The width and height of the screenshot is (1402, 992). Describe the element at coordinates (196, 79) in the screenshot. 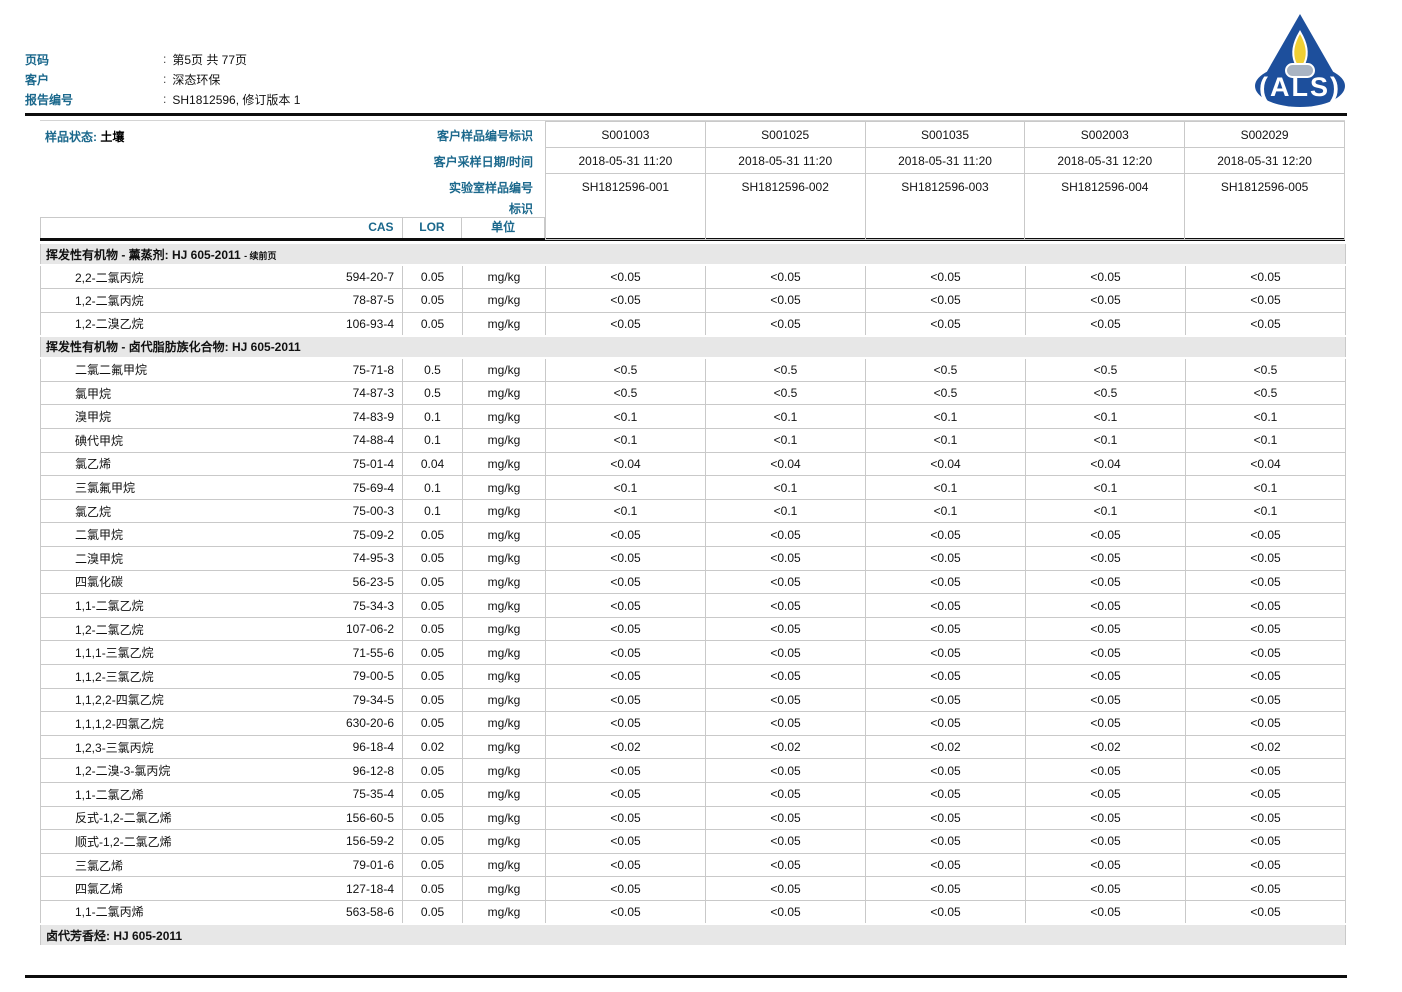

I see `customer-value: 深态环保` at that location.